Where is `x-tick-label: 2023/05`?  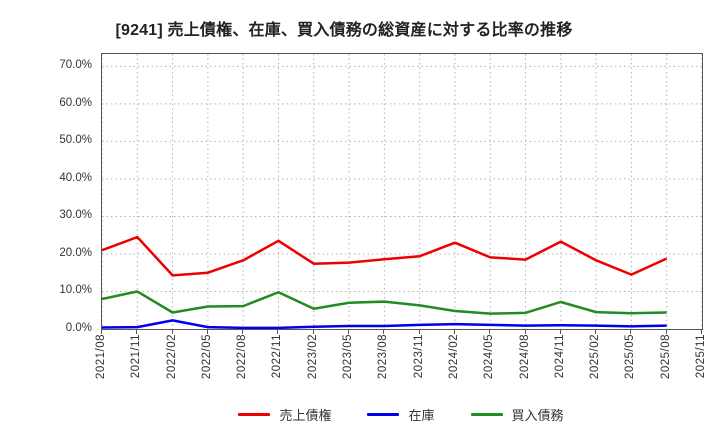 x-tick-label: 2023/05 is located at coordinates (348, 357).